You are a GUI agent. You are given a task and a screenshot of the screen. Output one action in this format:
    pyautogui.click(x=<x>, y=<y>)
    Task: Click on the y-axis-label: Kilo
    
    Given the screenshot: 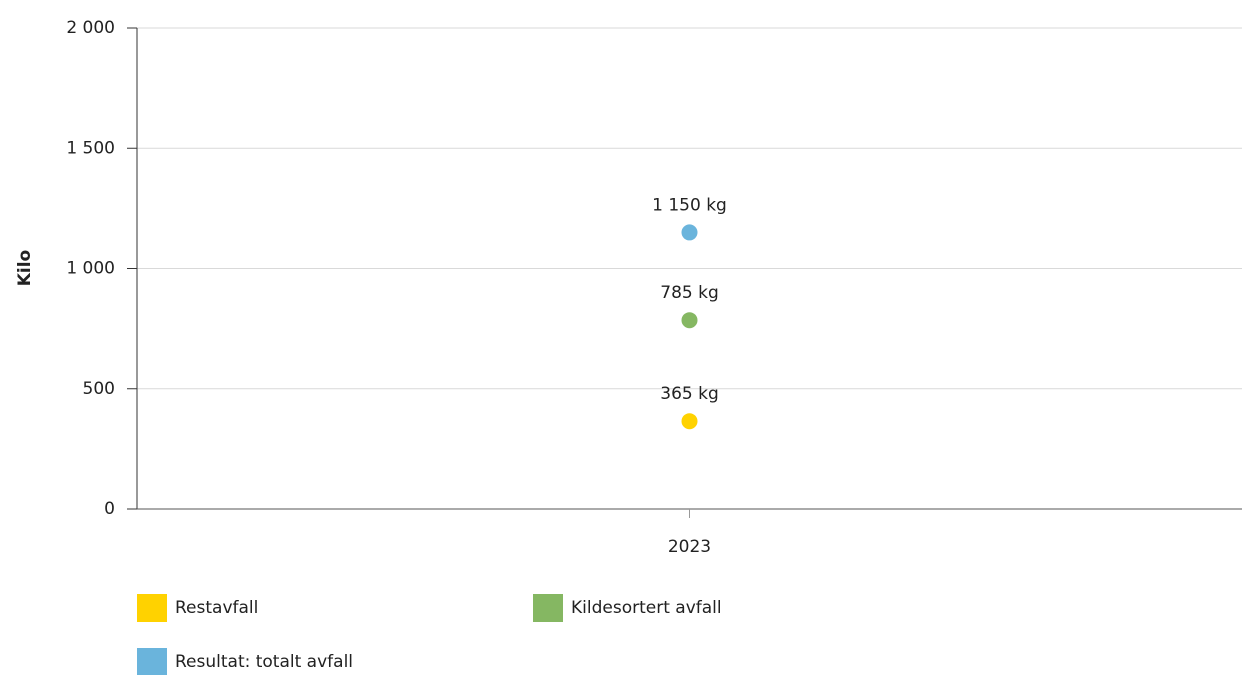 What is the action you would take?
    pyautogui.click(x=25, y=268)
    